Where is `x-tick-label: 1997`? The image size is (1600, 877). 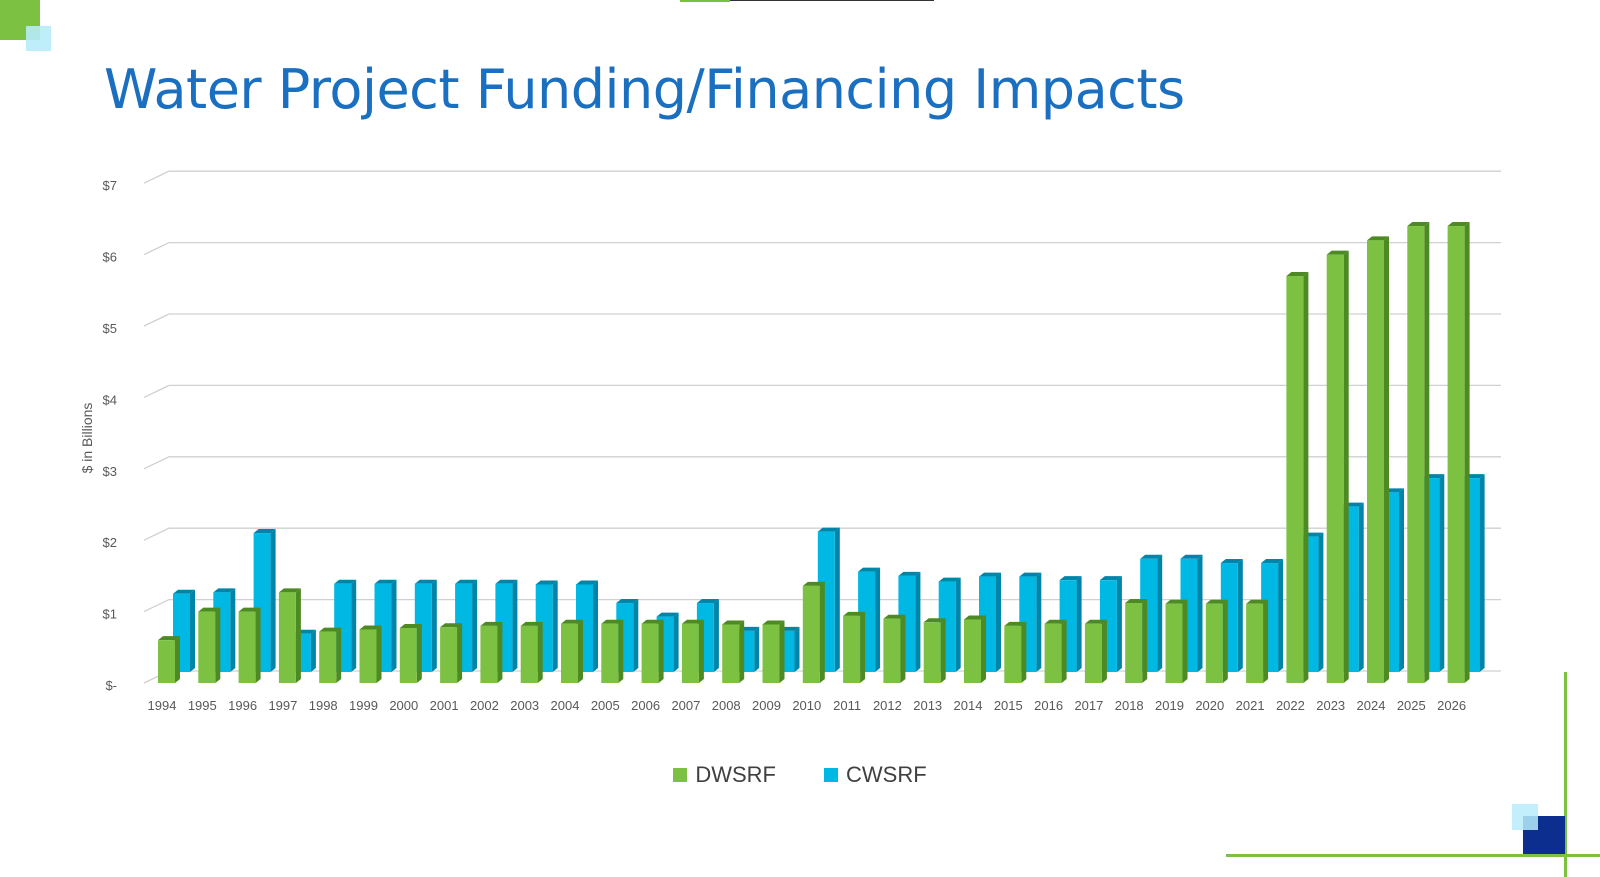 x-tick-label: 1997 is located at coordinates (282, 705).